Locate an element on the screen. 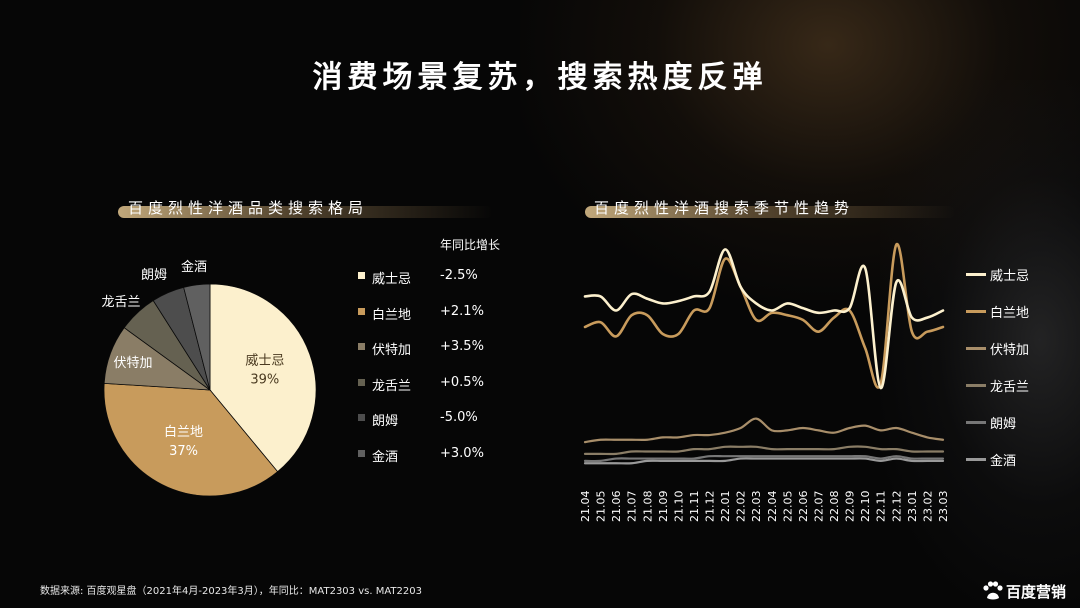 This screenshot has height=608, width=1080. pie-label-value-1: 37% is located at coordinates (183, 451).